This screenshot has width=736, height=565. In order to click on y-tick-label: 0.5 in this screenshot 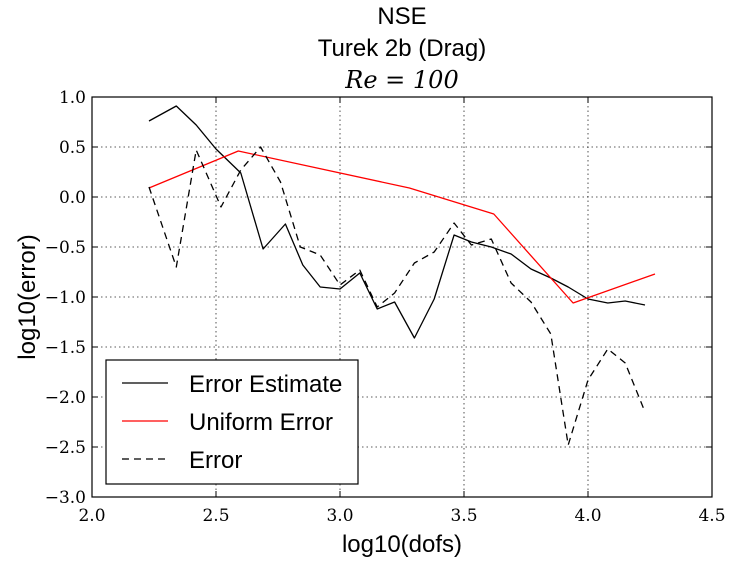, I will do `click(72, 148)`.